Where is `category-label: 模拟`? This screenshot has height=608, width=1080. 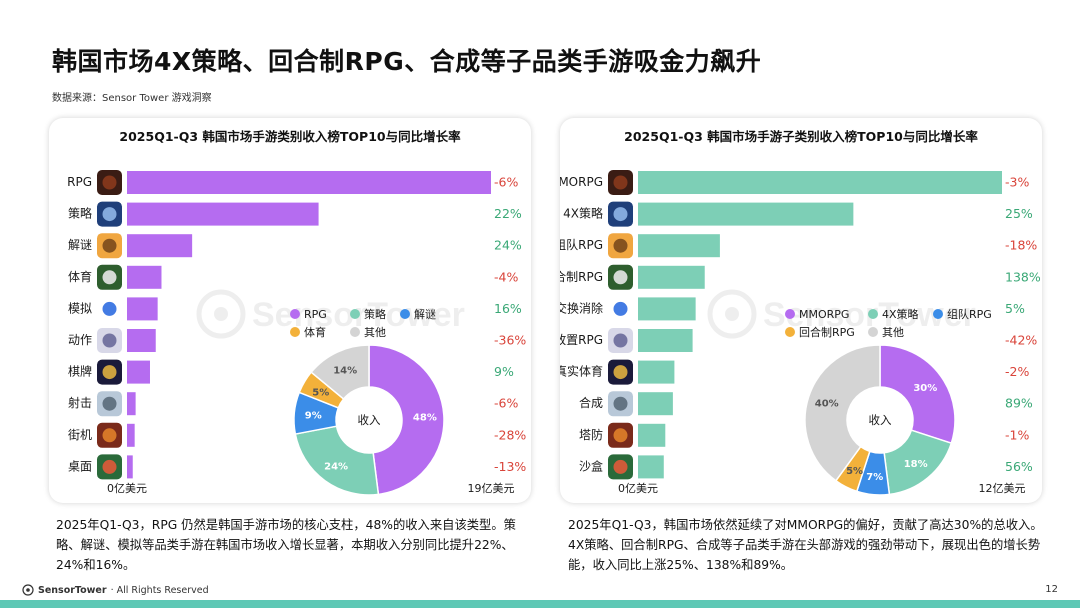
category-label: 模拟 is located at coordinates (80, 308).